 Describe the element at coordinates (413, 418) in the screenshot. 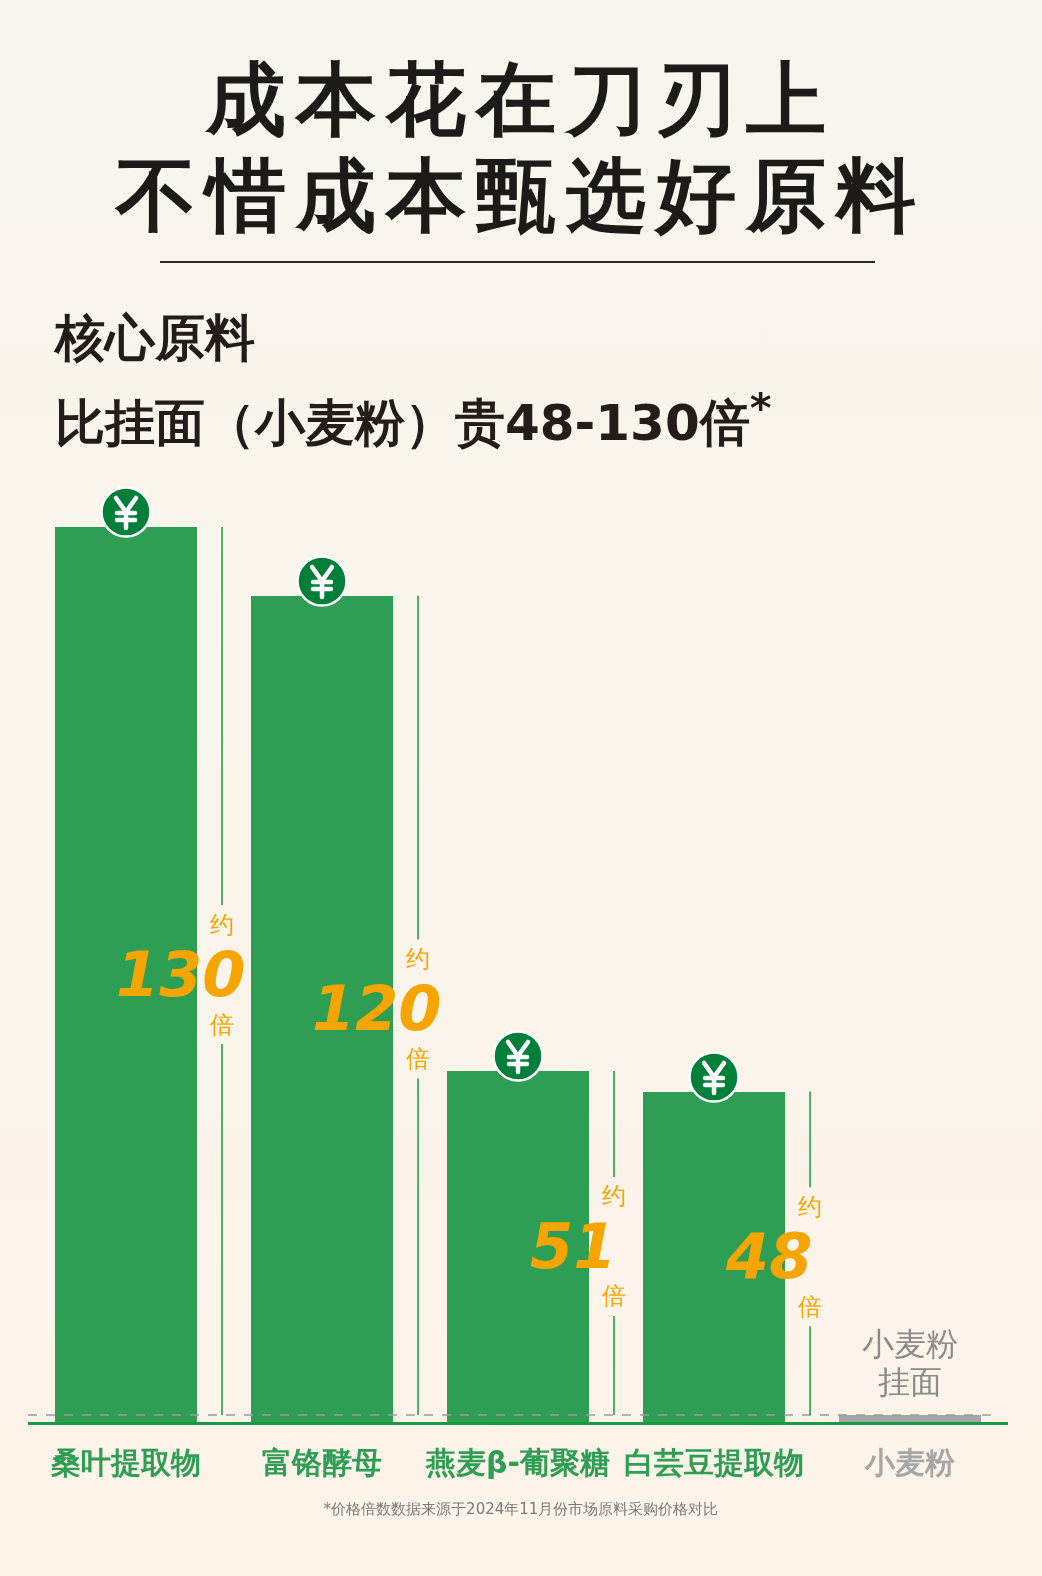

I see `text: 比挂面（小麦粉）贵48-130倍$^{*}$` at that location.